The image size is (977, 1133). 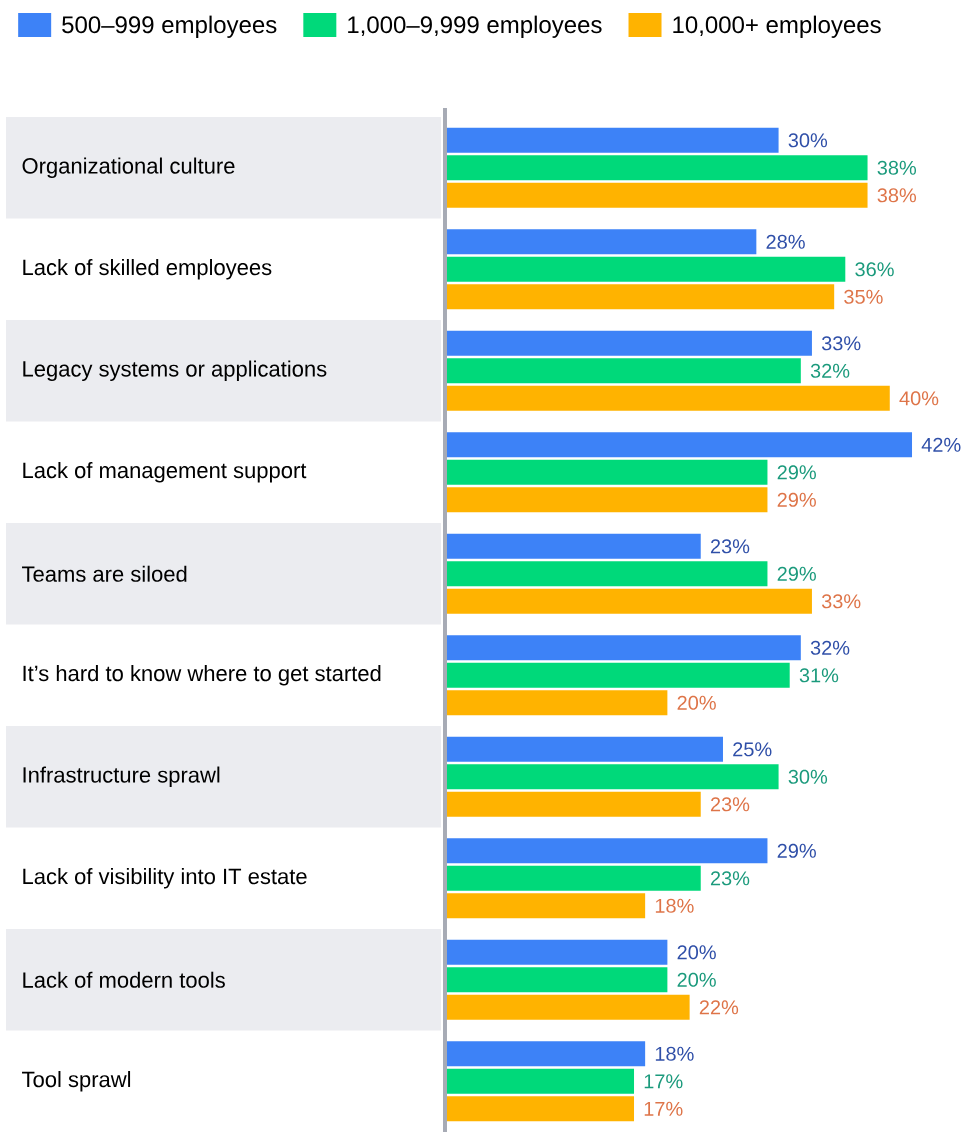 What do you see at coordinates (785, 241) in the screenshot?
I see `data-label: 28%` at bounding box center [785, 241].